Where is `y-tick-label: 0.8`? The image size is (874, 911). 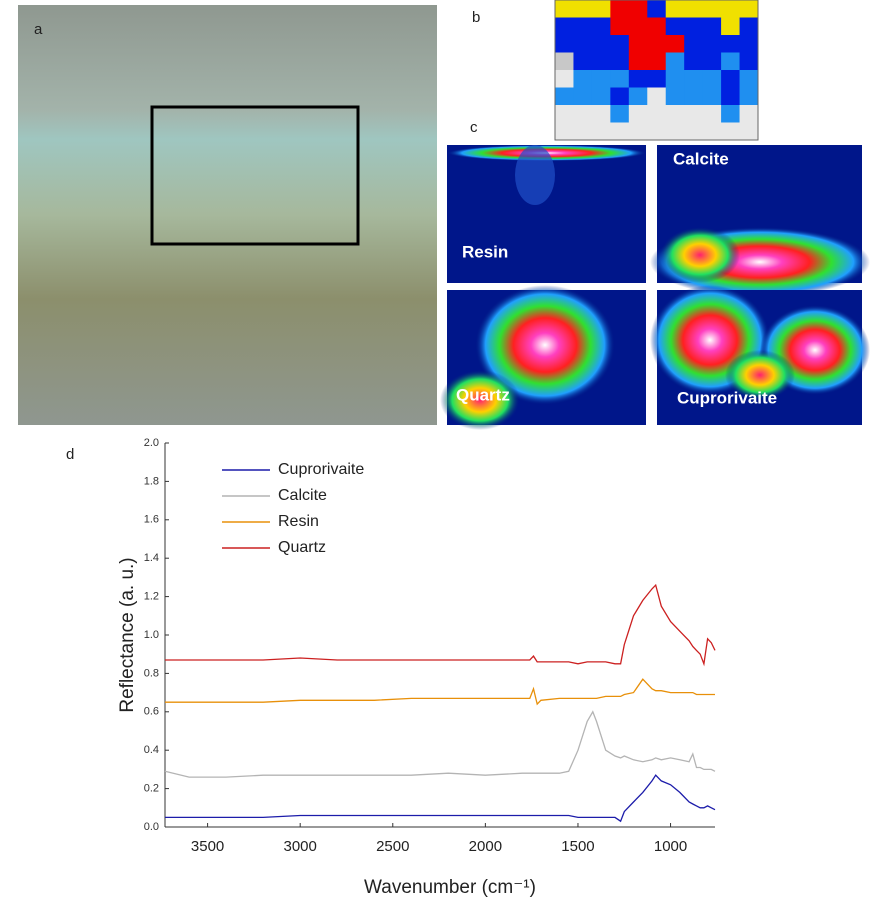 y-tick-label: 0.8 is located at coordinates (151, 673).